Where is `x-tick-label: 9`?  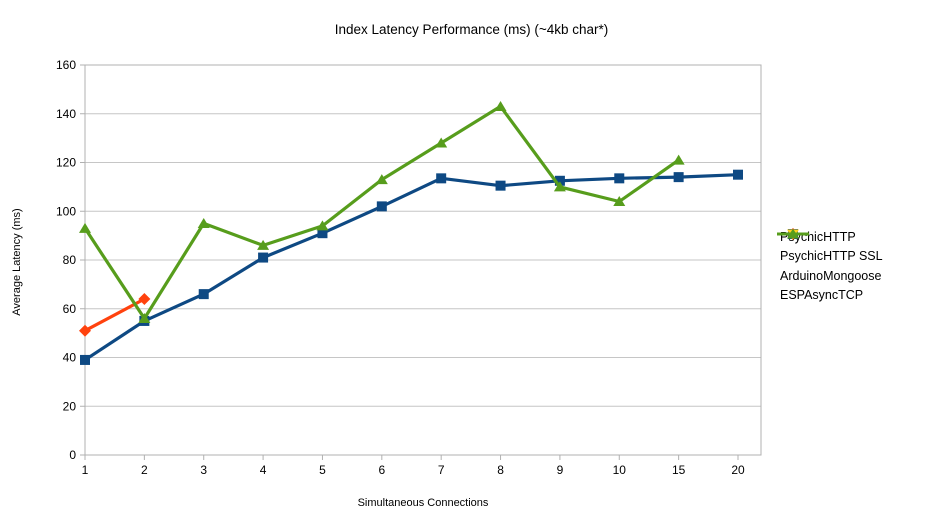
x-tick-label: 9 is located at coordinates (560, 470).